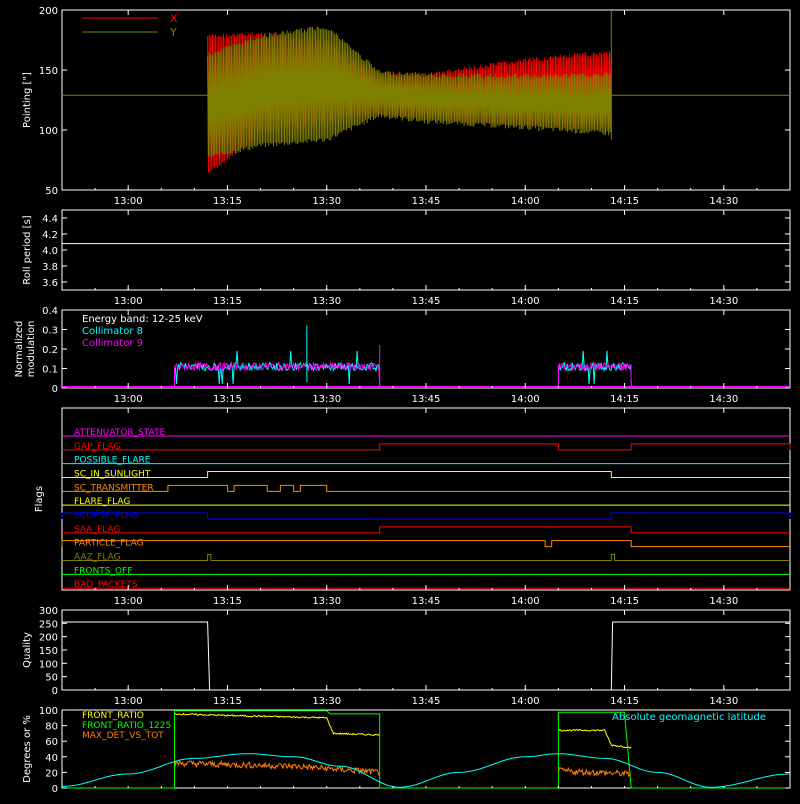 This screenshot has height=804, width=800. What do you see at coordinates (112, 331) in the screenshot?
I see `legend-label: Collimator 8` at bounding box center [112, 331].